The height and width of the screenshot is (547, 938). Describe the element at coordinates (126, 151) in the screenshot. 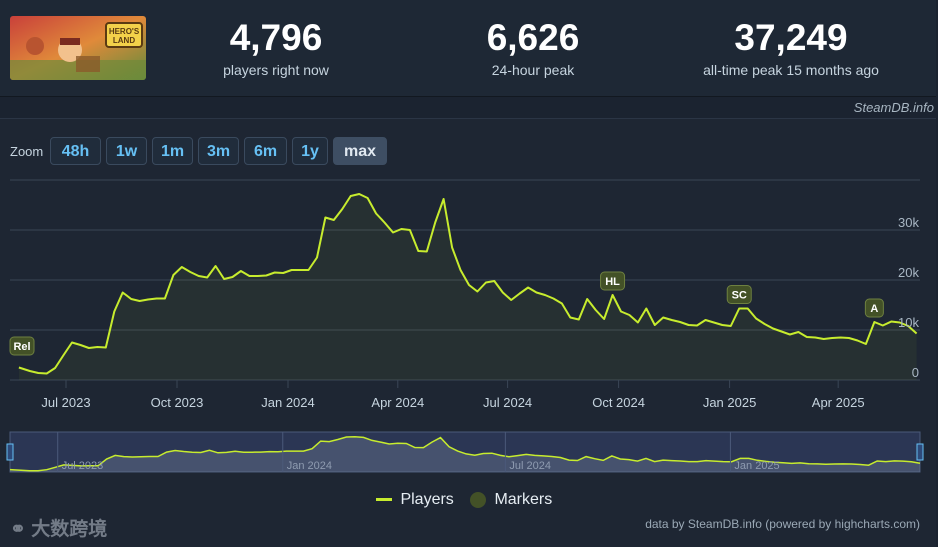

I see `zoom-button-1w: 1w` at that location.